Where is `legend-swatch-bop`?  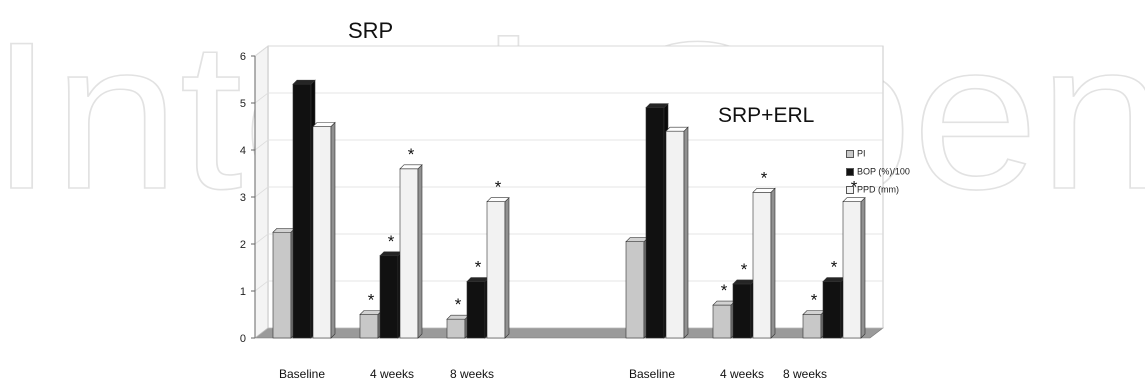
legend-swatch-bop is located at coordinates (850, 171).